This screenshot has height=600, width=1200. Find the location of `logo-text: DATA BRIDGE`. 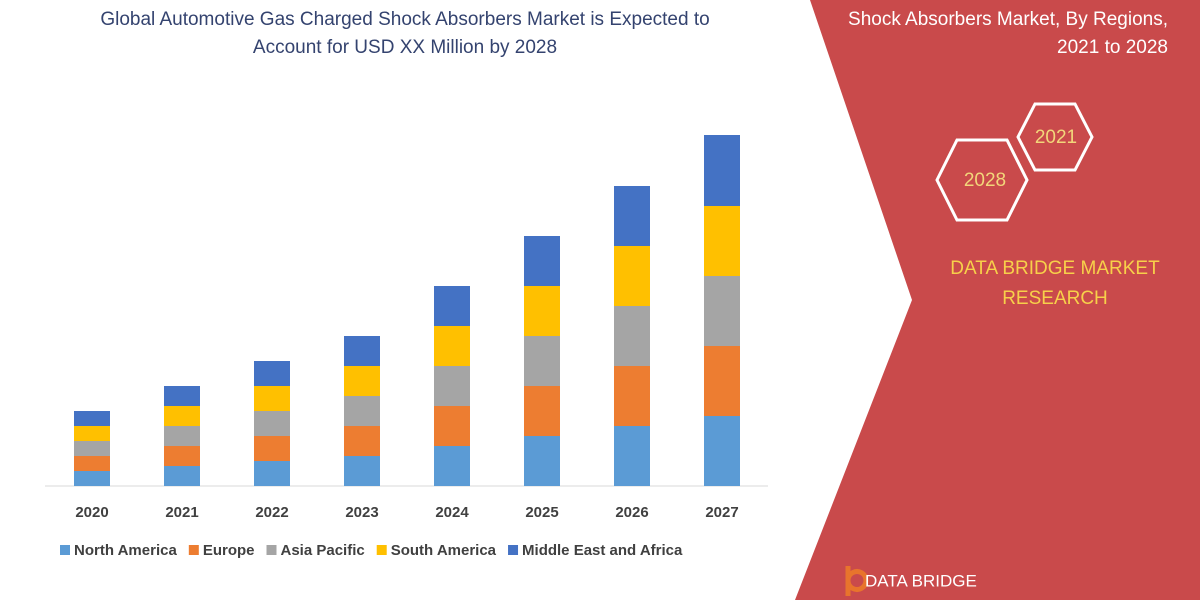

logo-text: DATA BRIDGE is located at coordinates (921, 580).